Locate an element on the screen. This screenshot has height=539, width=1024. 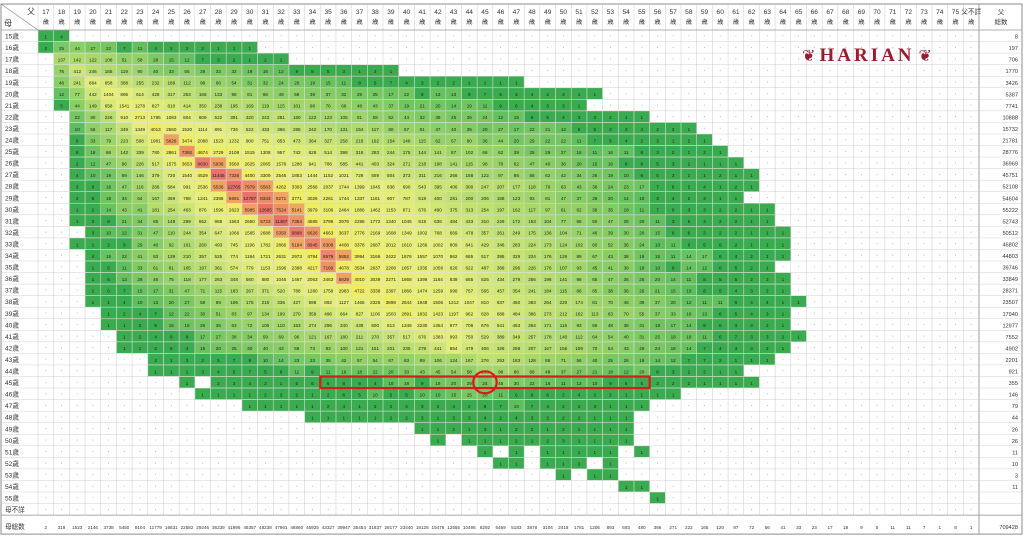
col-header-unit: 歳 is located at coordinates (830, 22).